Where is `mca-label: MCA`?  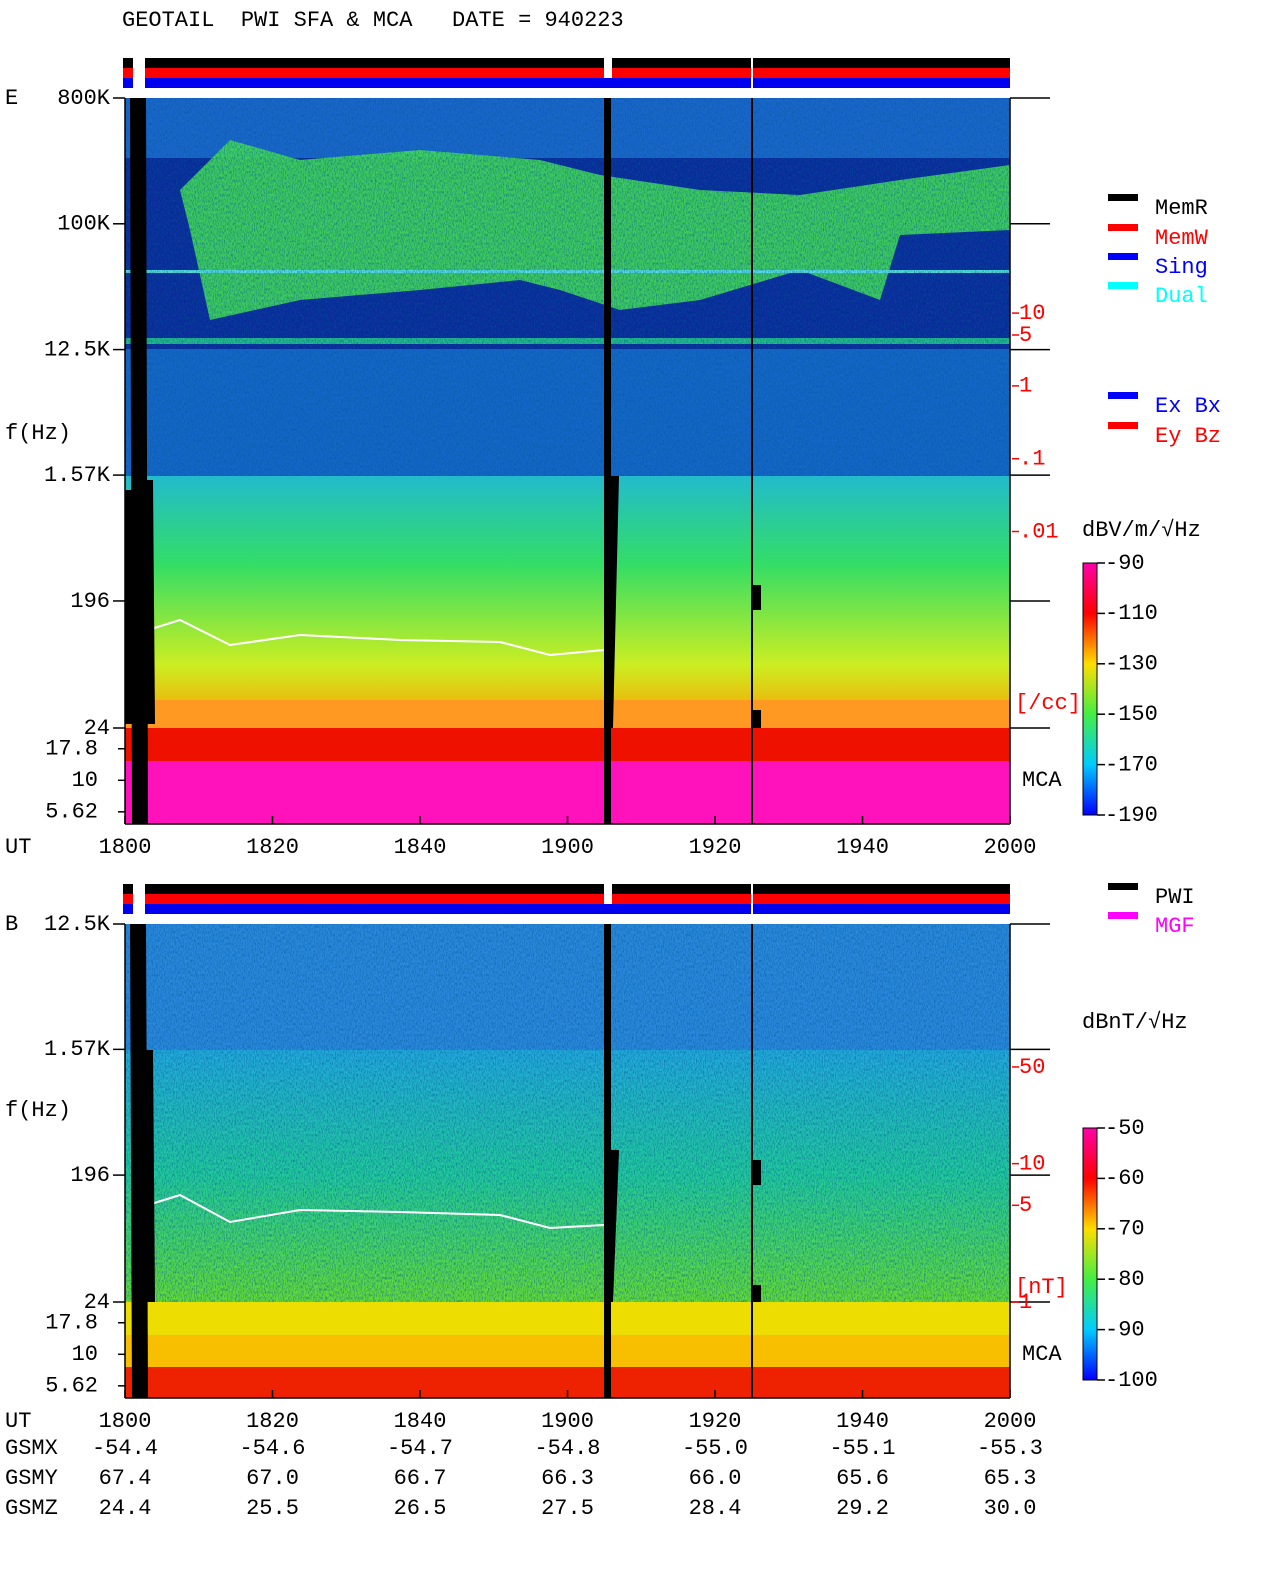
mca-label: MCA is located at coordinates (1042, 1354).